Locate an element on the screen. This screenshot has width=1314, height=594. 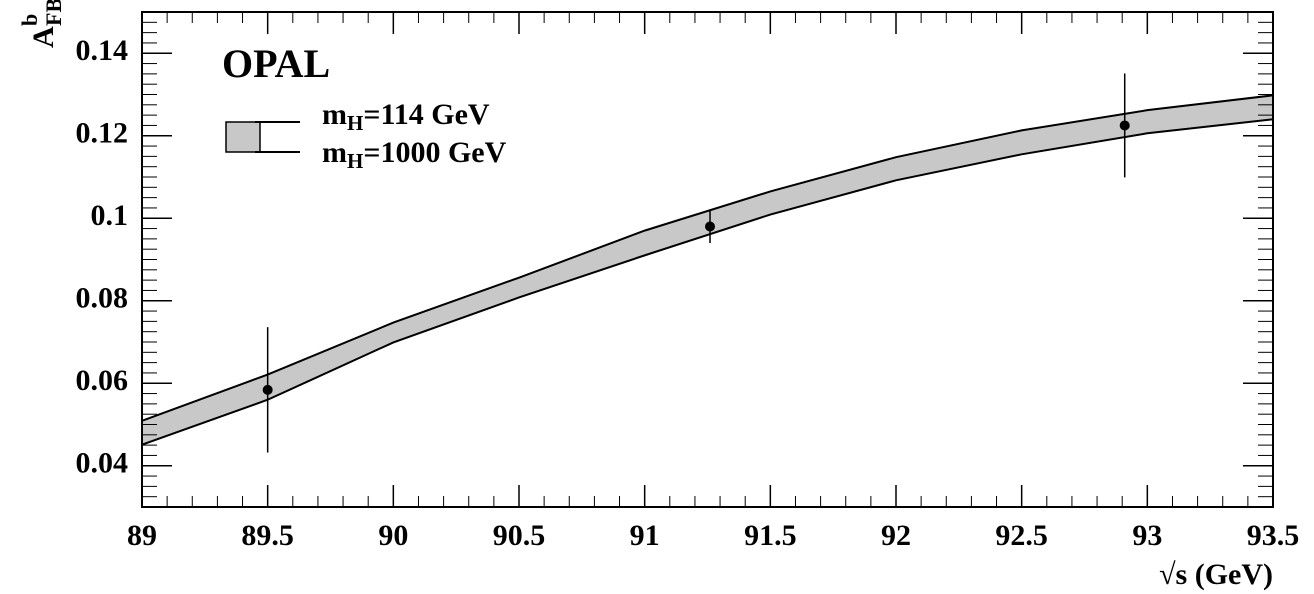
x-tick-label: 89 is located at coordinates (142, 535).